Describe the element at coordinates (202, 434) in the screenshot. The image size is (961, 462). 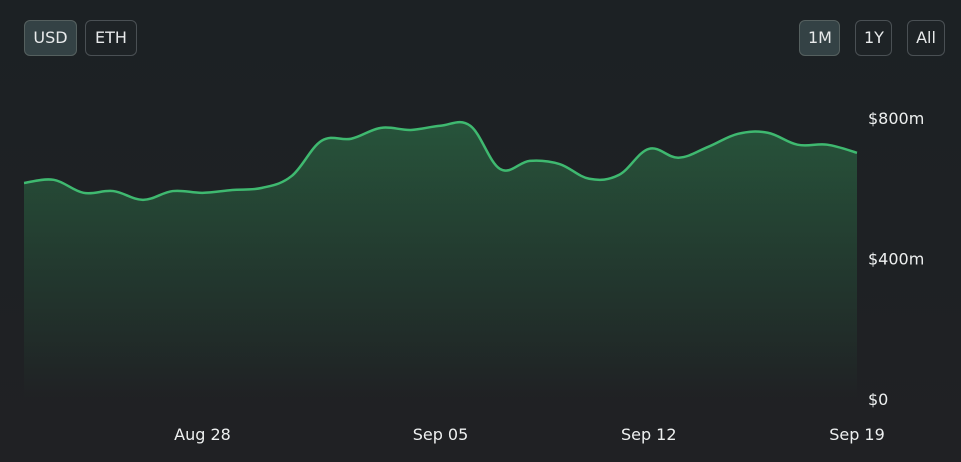
I see `x-tick-label: Aug 28` at that location.